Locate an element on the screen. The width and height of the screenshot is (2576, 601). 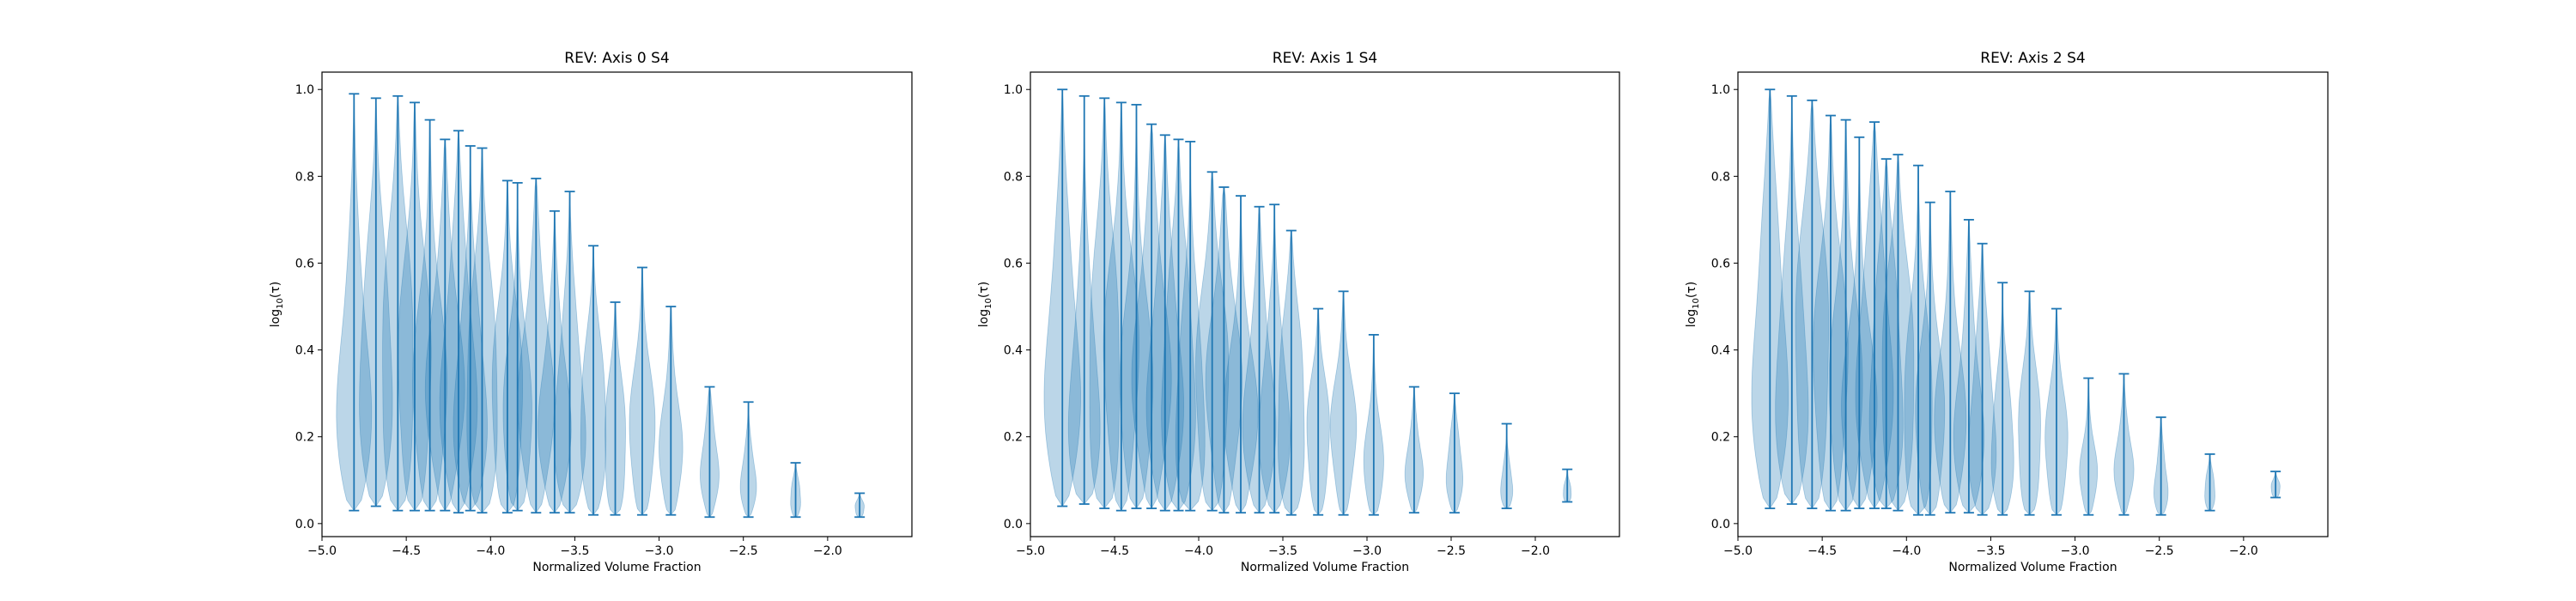
chart-title: REV: Axis 1 S4 is located at coordinates (1325, 58).